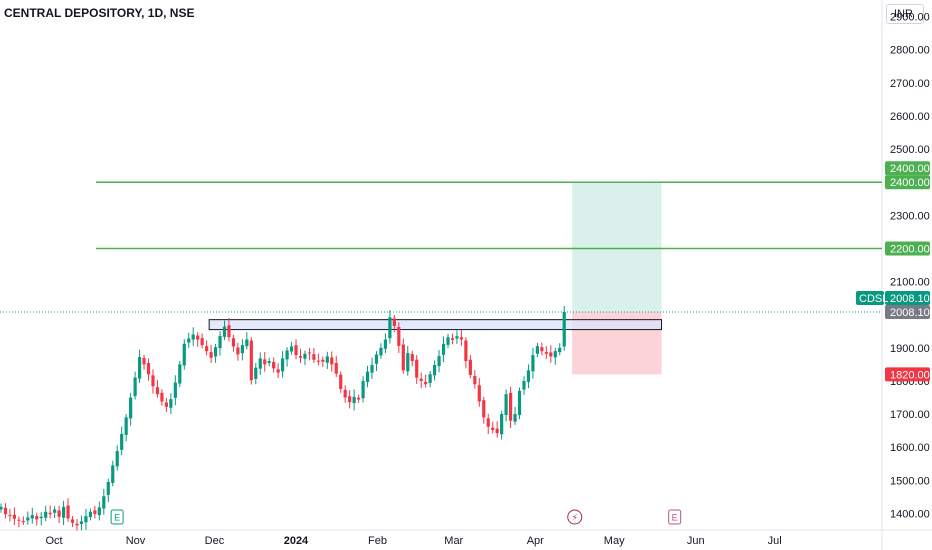 This screenshot has width=932, height=550. Describe the element at coordinates (696, 541) in the screenshot. I see `x-tick-label: Jun` at that location.